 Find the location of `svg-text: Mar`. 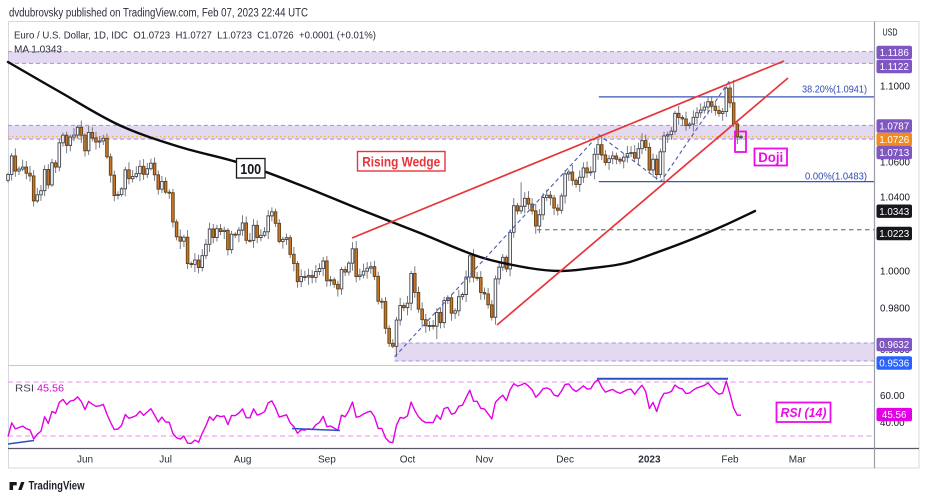

svg-text: Mar is located at coordinates (798, 460).